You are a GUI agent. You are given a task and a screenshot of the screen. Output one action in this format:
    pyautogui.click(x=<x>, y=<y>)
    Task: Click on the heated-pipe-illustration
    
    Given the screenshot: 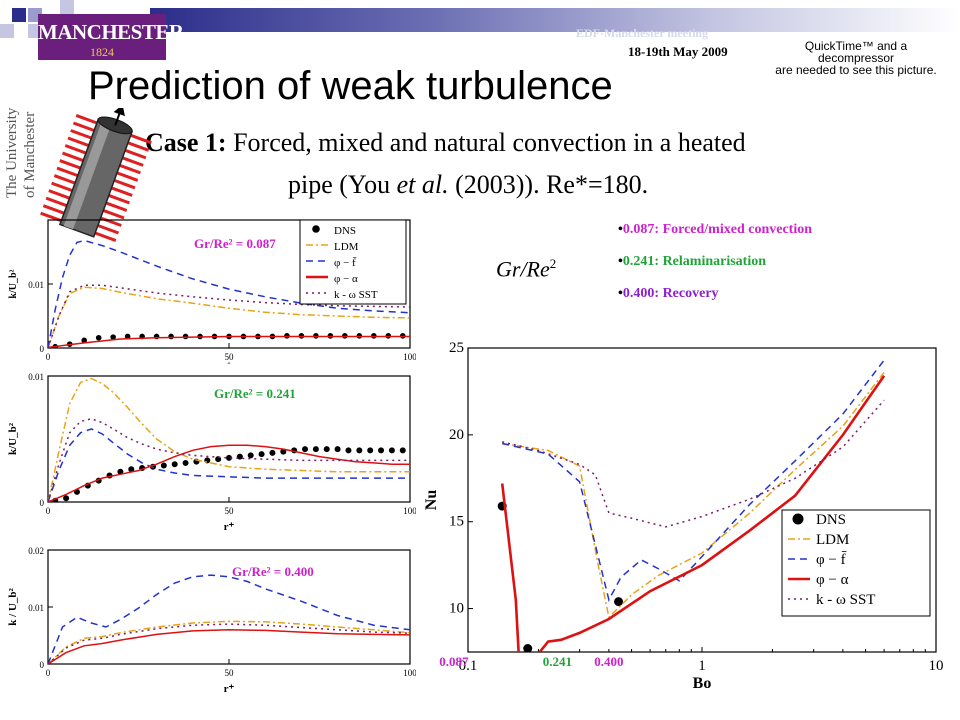 What is the action you would take?
    pyautogui.click(x=96, y=175)
    